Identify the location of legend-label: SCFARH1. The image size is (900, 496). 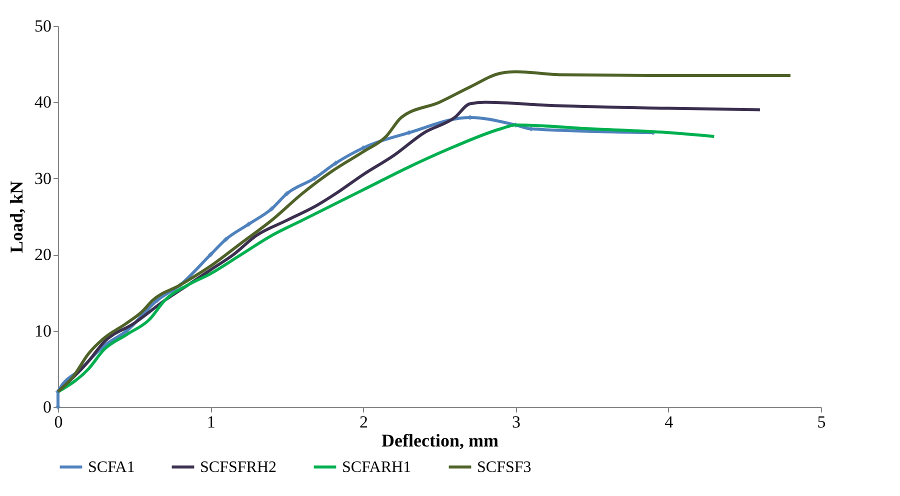
(377, 467).